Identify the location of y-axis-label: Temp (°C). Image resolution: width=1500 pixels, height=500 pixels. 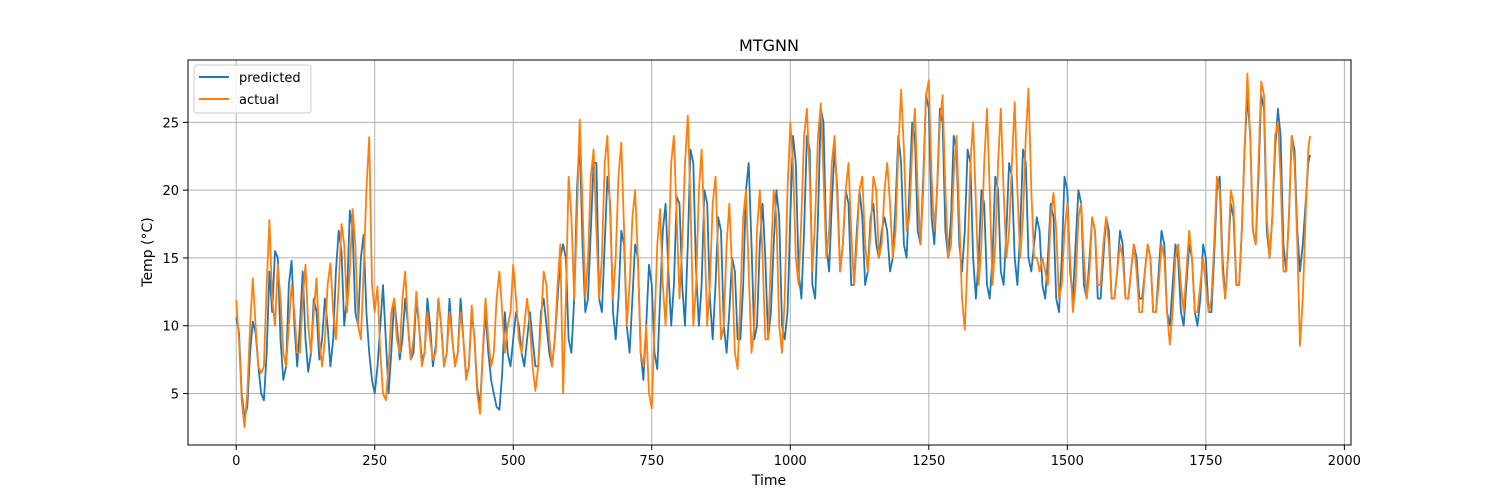
(148, 252).